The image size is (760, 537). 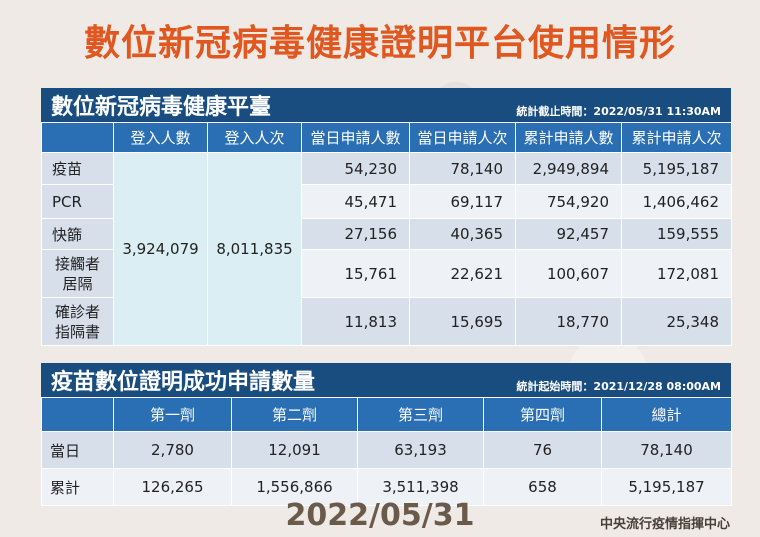 I want to click on table-cell: 1,406,462, so click(x=676, y=201).